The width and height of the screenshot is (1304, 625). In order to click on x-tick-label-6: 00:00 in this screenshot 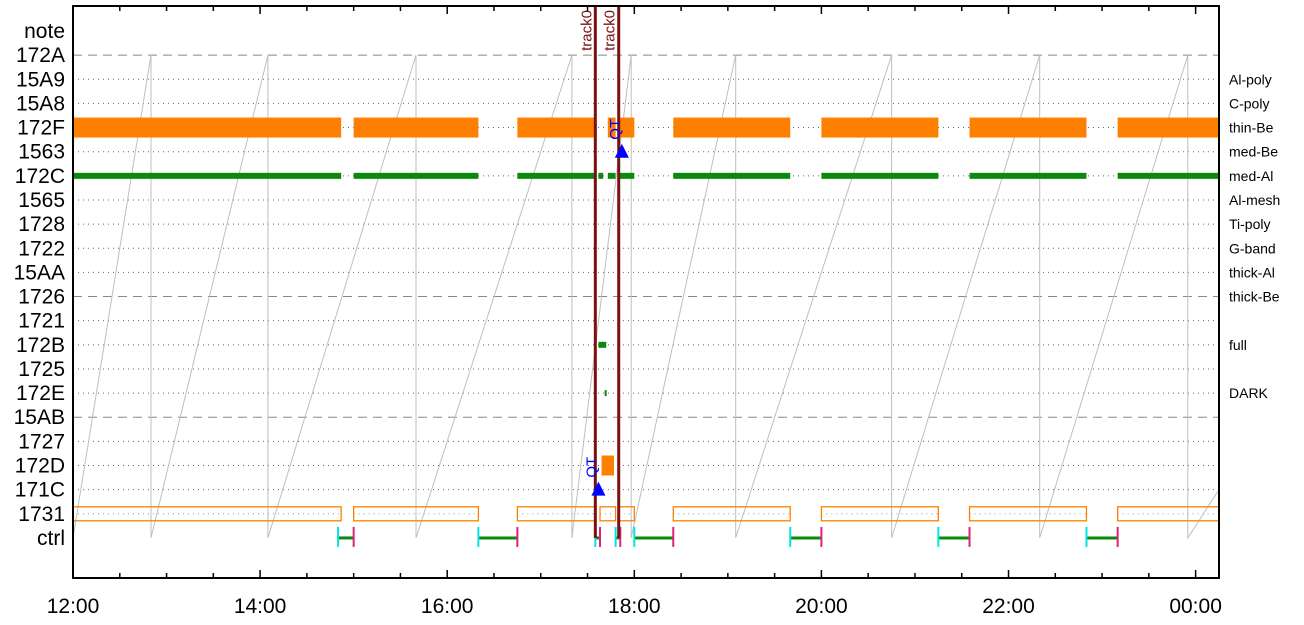, I will do `click(1195, 606)`.